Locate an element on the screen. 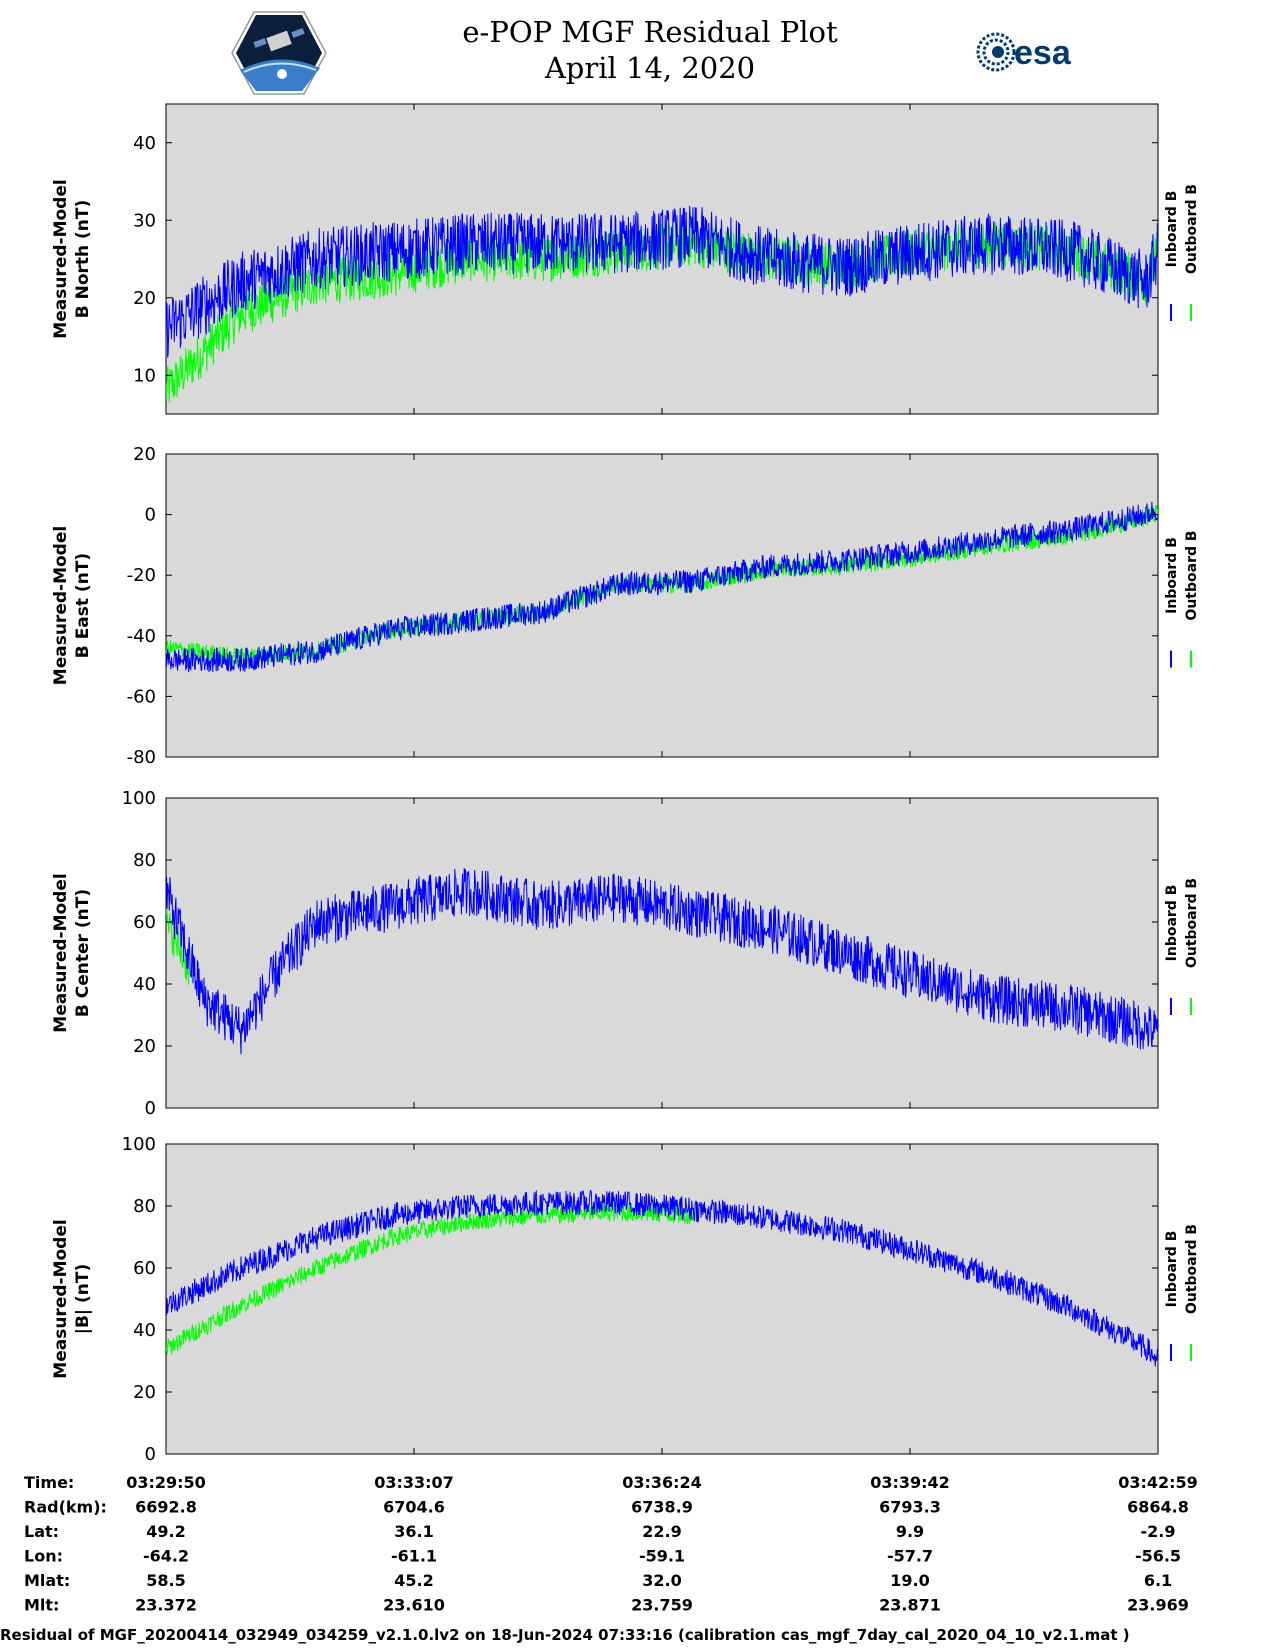 This screenshot has width=1275, height=1650. info-cell: -57.7 is located at coordinates (910, 1556).